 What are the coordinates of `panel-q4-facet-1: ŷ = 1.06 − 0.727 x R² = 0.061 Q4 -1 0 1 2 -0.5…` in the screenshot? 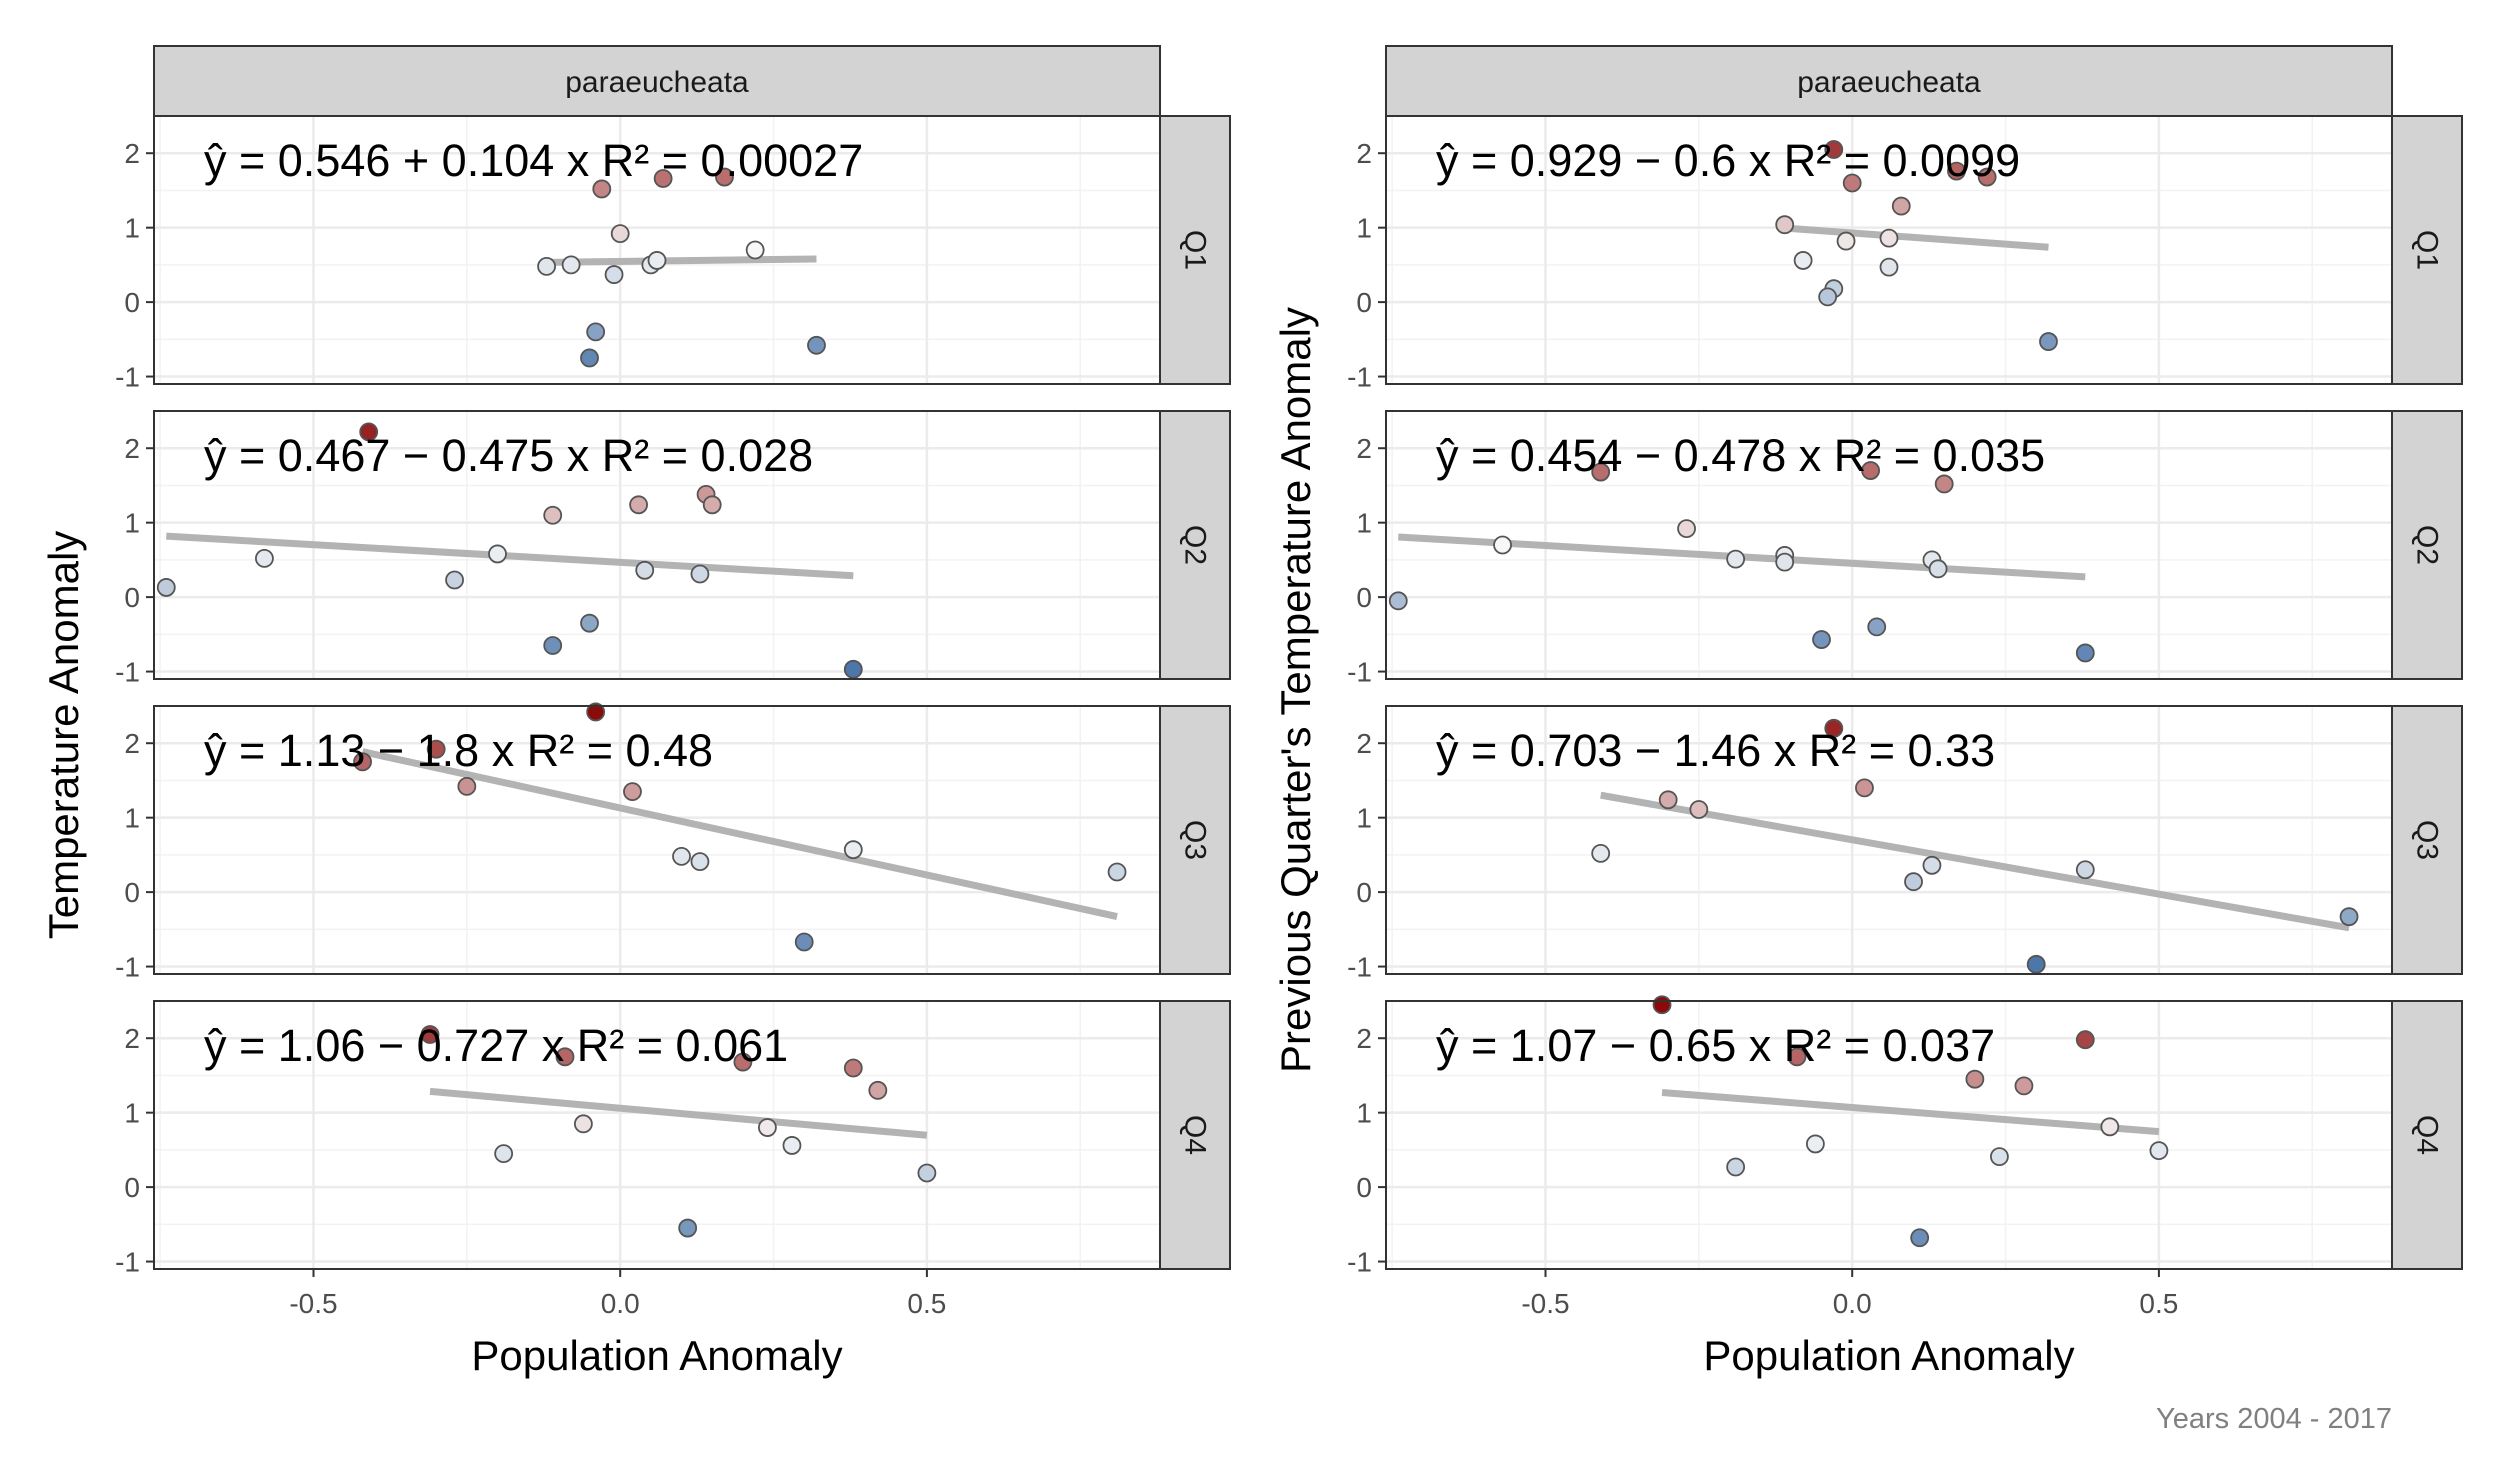 It's located at (673, 1159).